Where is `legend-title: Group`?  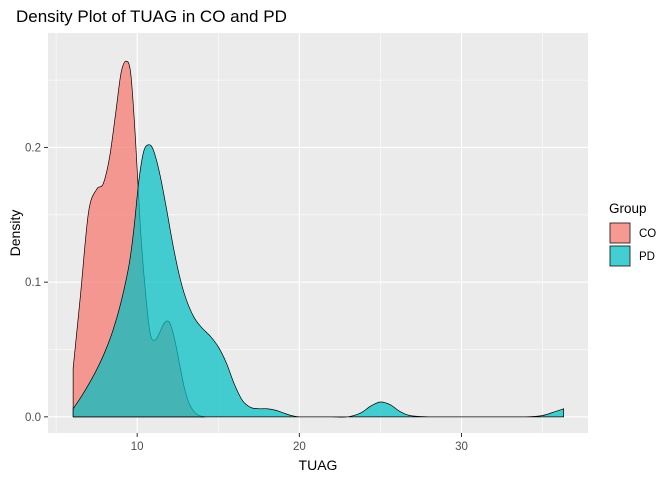 legend-title: Group is located at coordinates (628, 208).